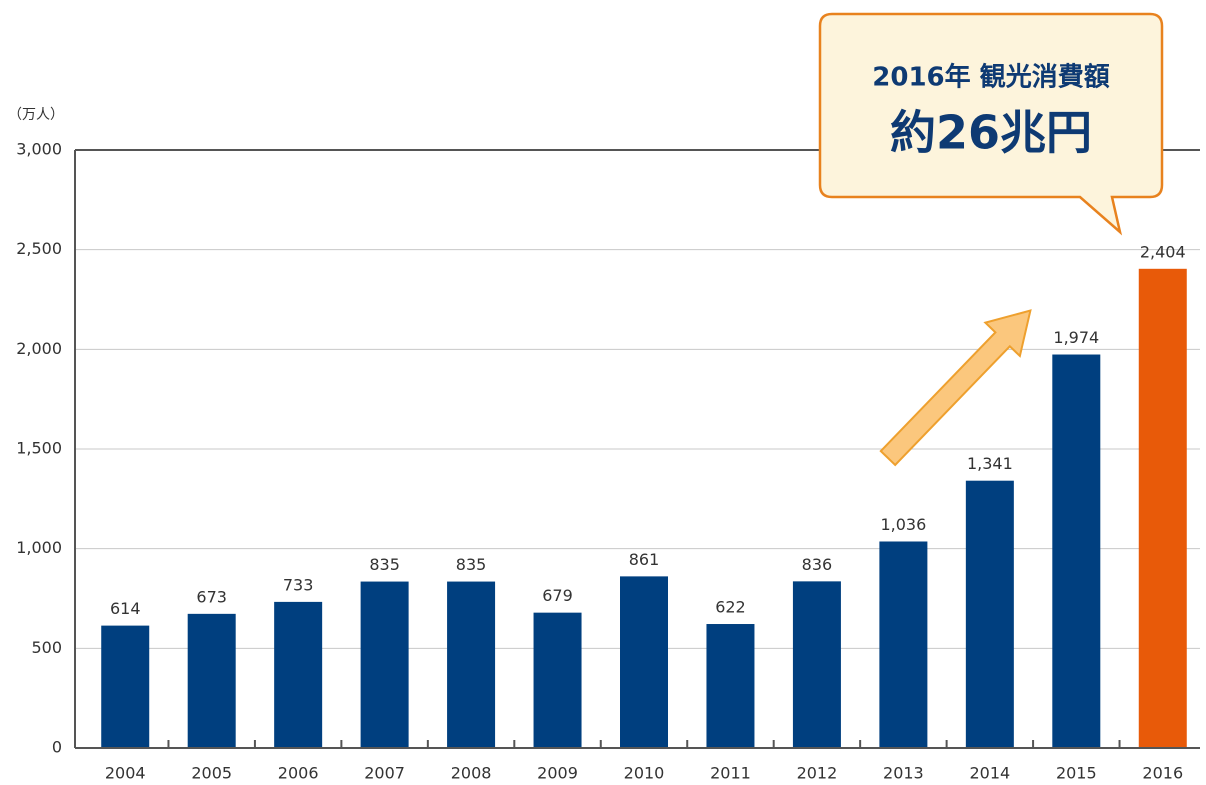  What do you see at coordinates (1162, 773) in the screenshot?
I see `x-tick-label: 2016` at bounding box center [1162, 773].